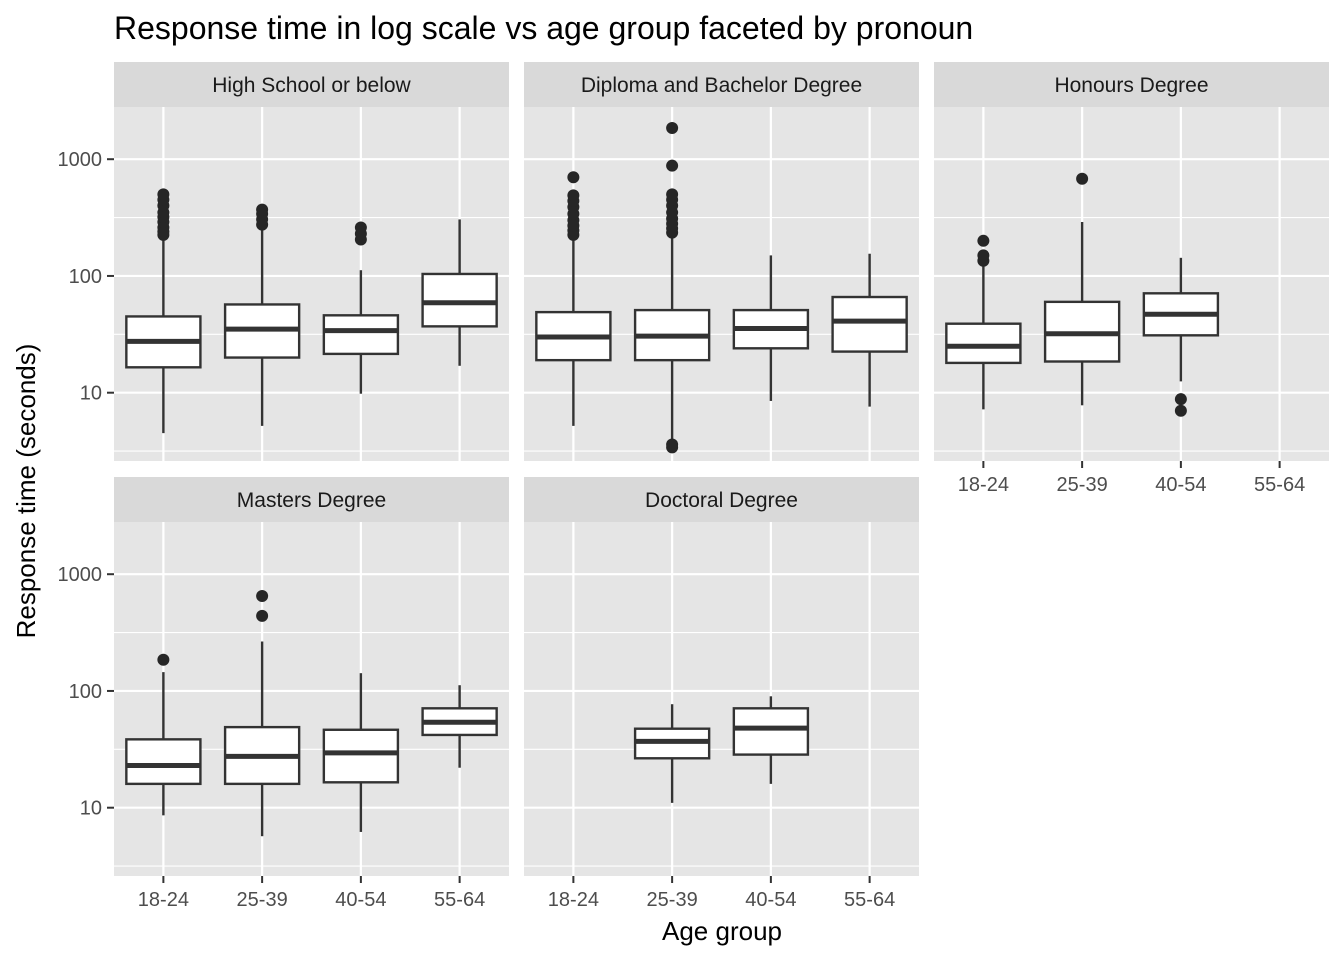 The width and height of the screenshot is (1344, 960). I want to click on facet-strip-label: Doctoral Degree, so click(721, 500).